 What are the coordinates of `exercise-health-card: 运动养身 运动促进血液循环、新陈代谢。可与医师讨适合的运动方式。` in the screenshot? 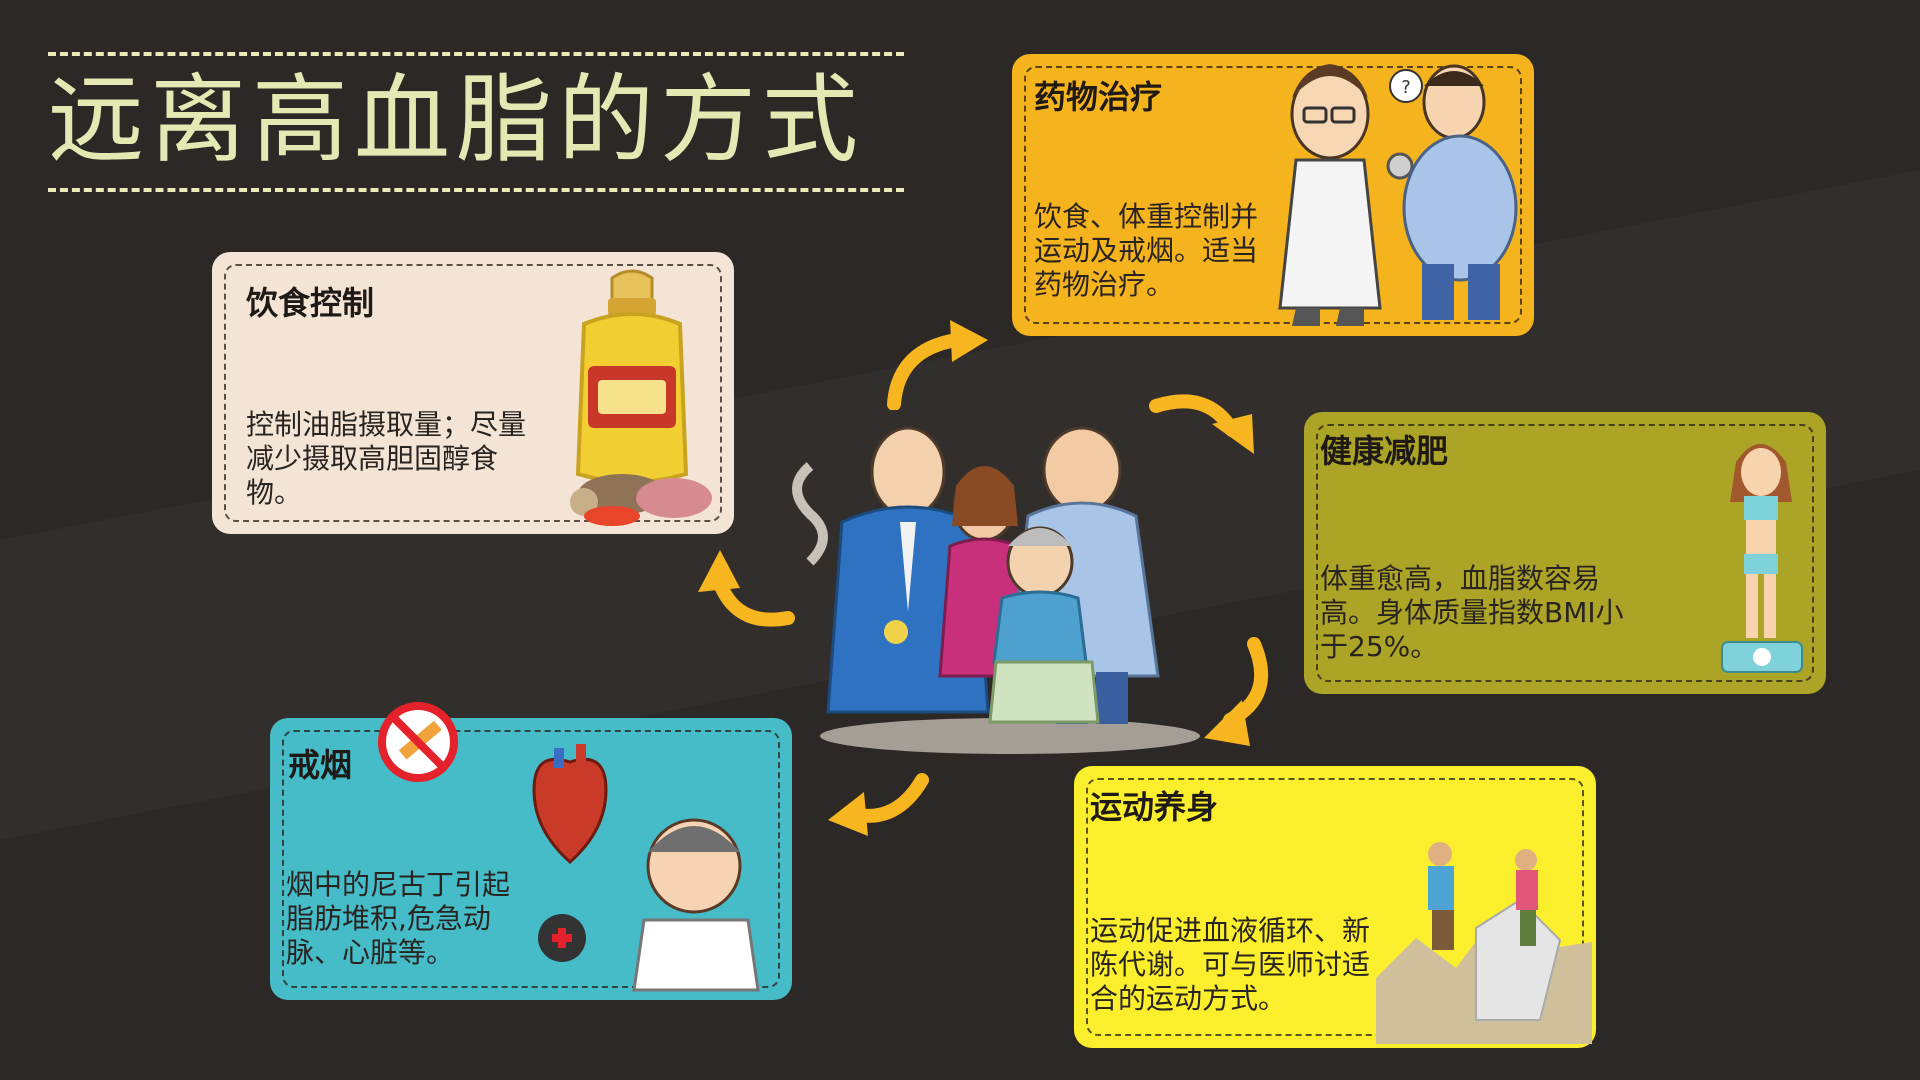 It's located at (1335, 907).